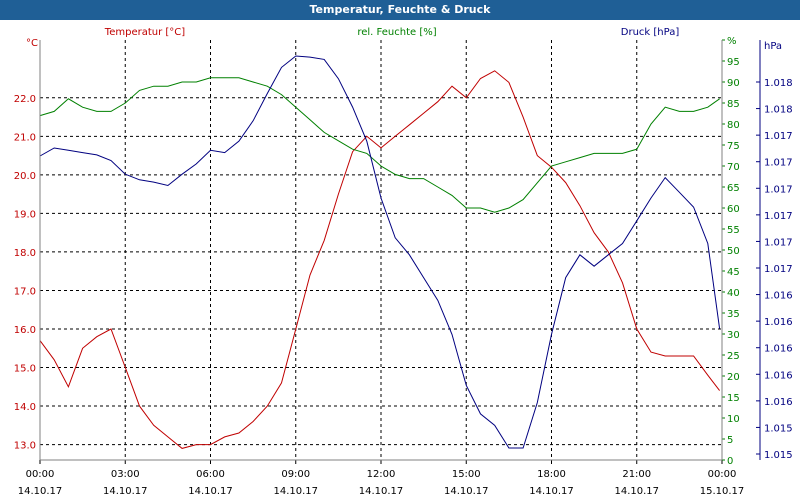  Describe the element at coordinates (210, 474) in the screenshot. I see `x-tick-time: 06:00` at that location.